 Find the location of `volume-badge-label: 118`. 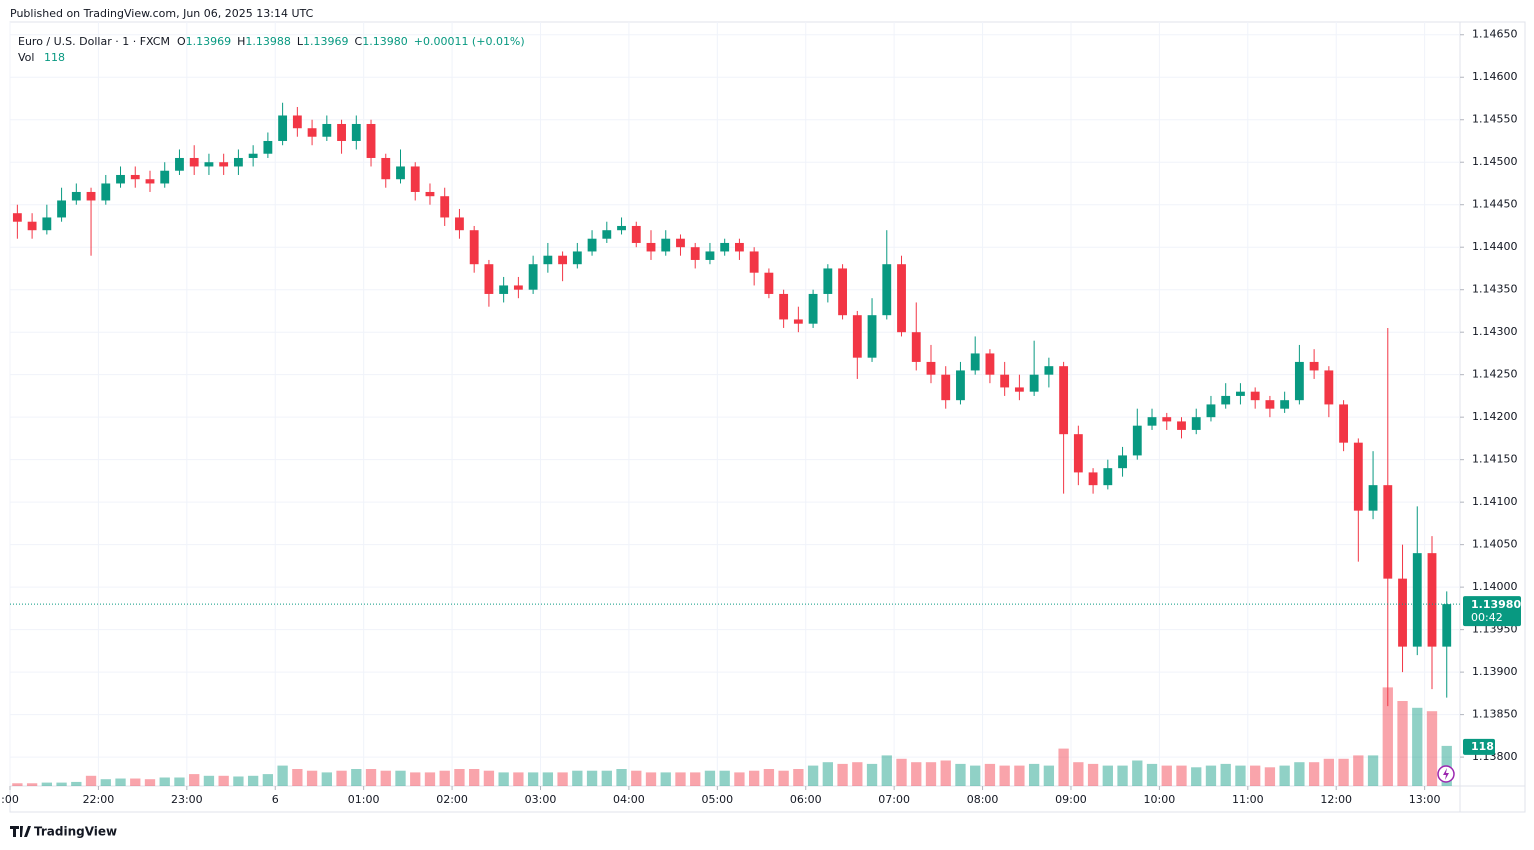

volume-badge-label: 118 is located at coordinates (1482, 746).